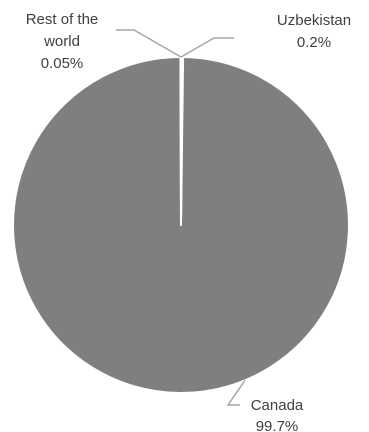 The width and height of the screenshot is (369, 432). What do you see at coordinates (236, 392) in the screenshot?
I see `leader-line-canada` at bounding box center [236, 392].